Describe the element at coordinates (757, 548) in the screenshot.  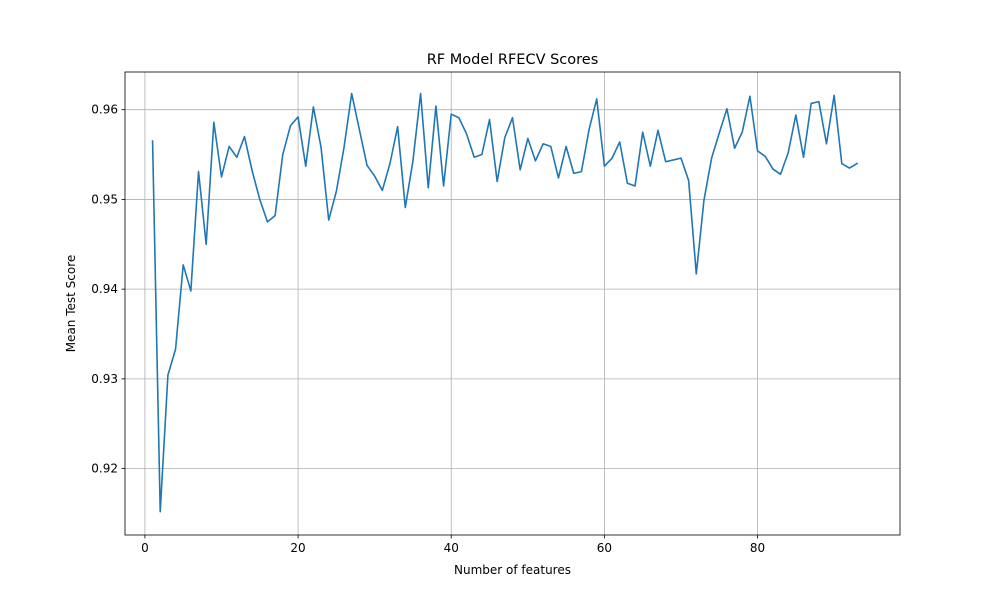
I see `x-tick-label: 80` at that location.